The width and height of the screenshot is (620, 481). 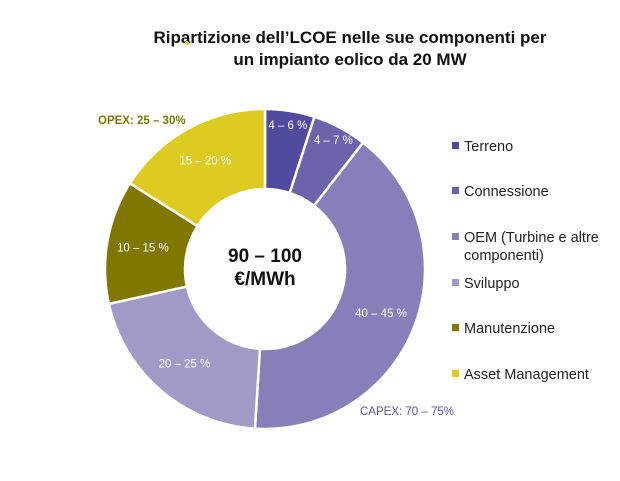 What do you see at coordinates (381, 314) in the screenshot?
I see `slice-label: 40 – 45 %` at bounding box center [381, 314].